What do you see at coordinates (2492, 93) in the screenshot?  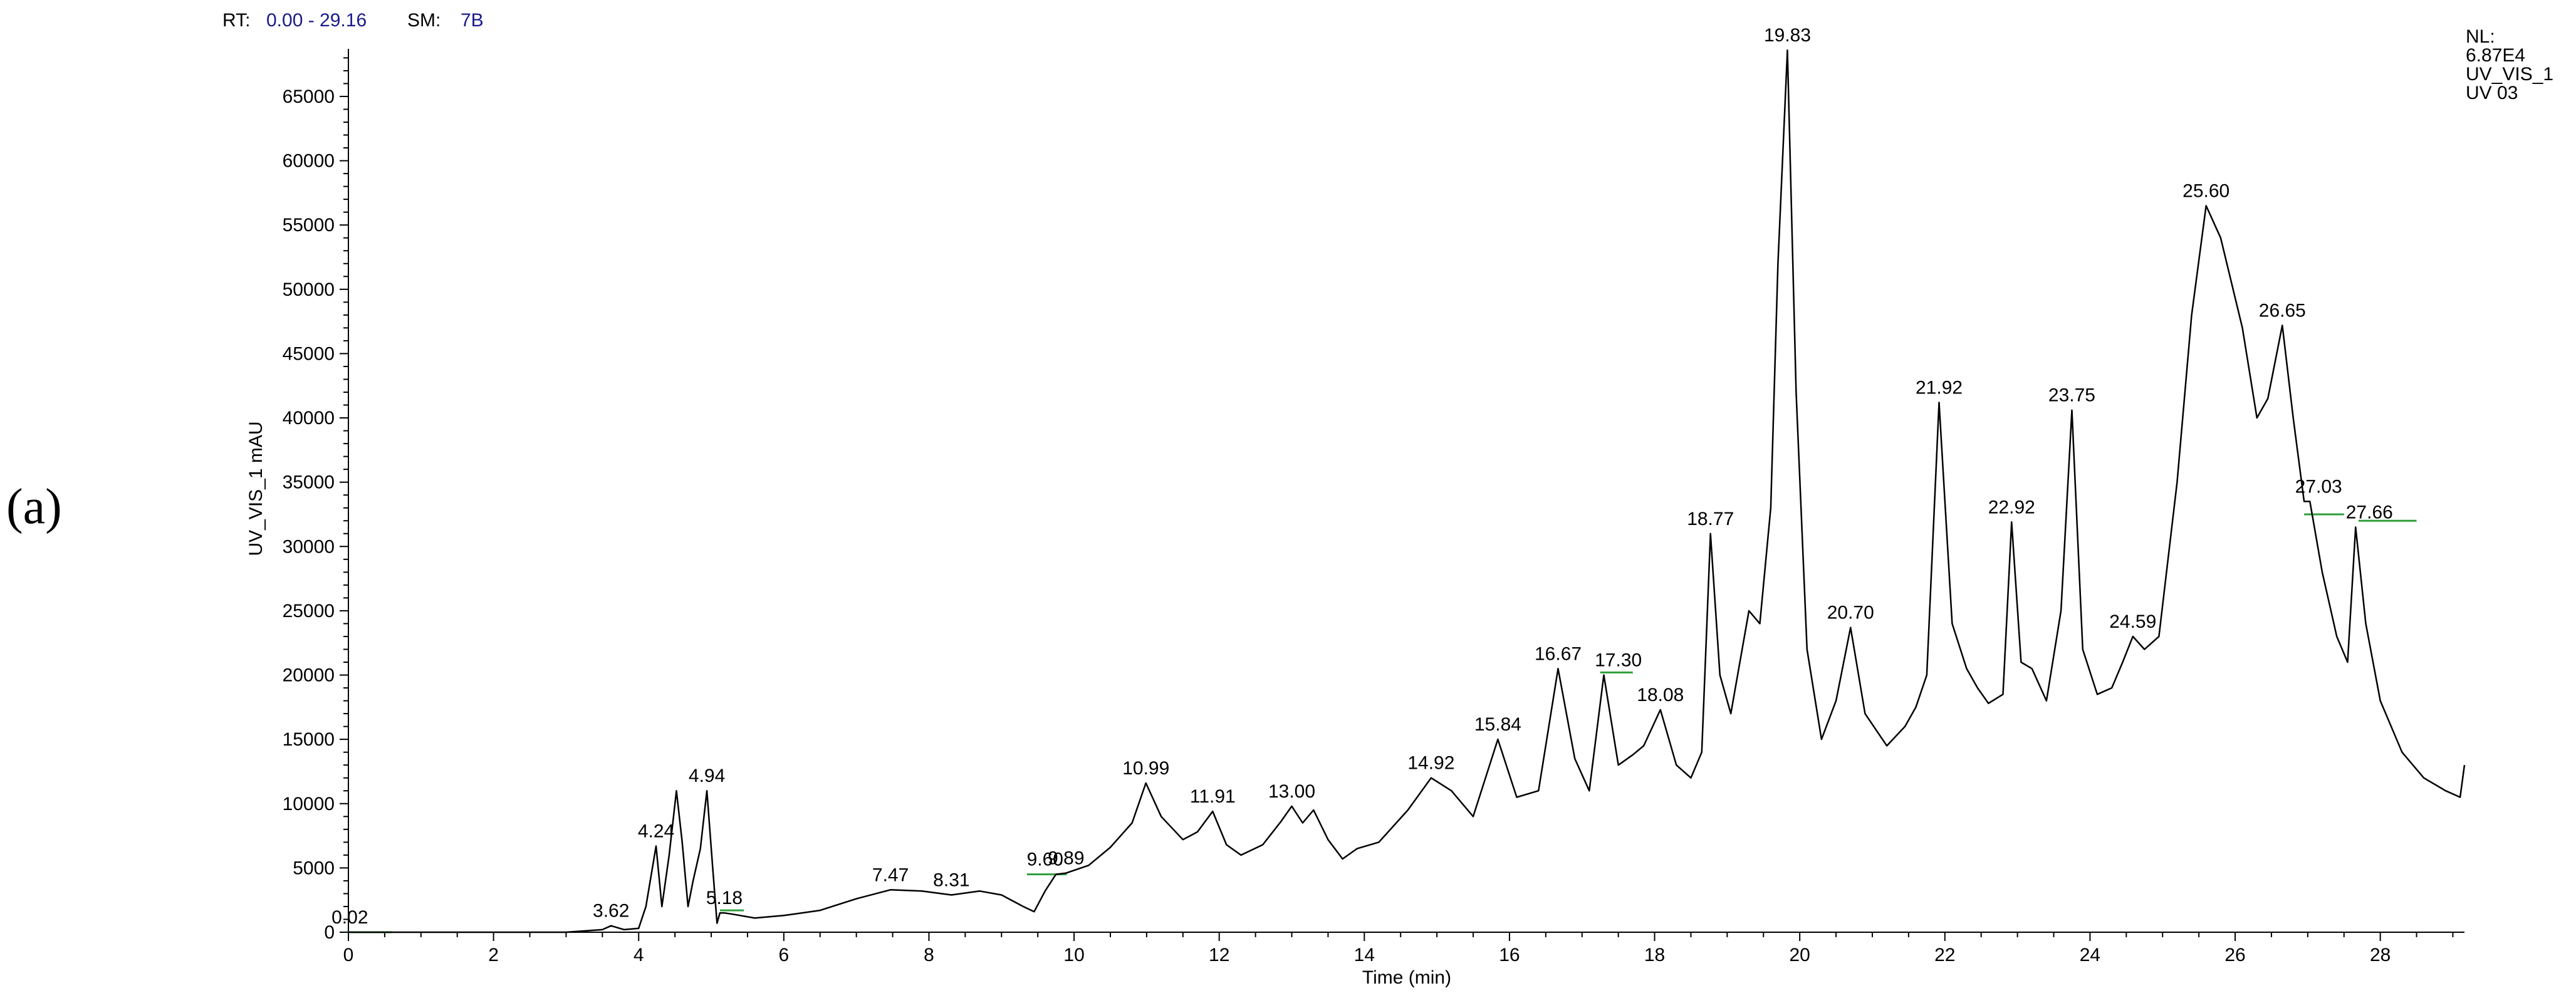 I see `info-line: UV 03` at bounding box center [2492, 93].